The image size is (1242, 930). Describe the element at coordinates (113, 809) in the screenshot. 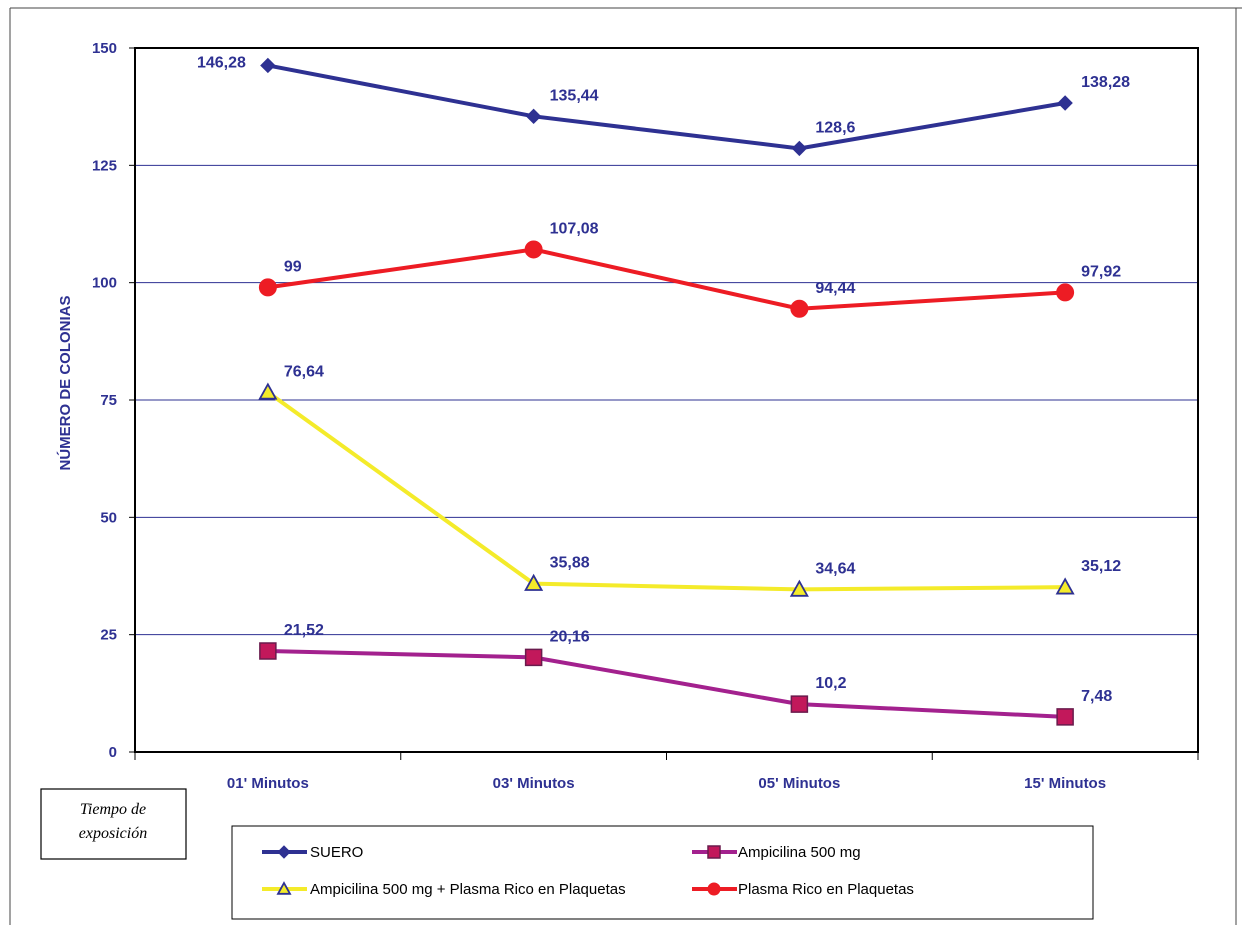

I see `note-line-1: Tiempo de` at that location.